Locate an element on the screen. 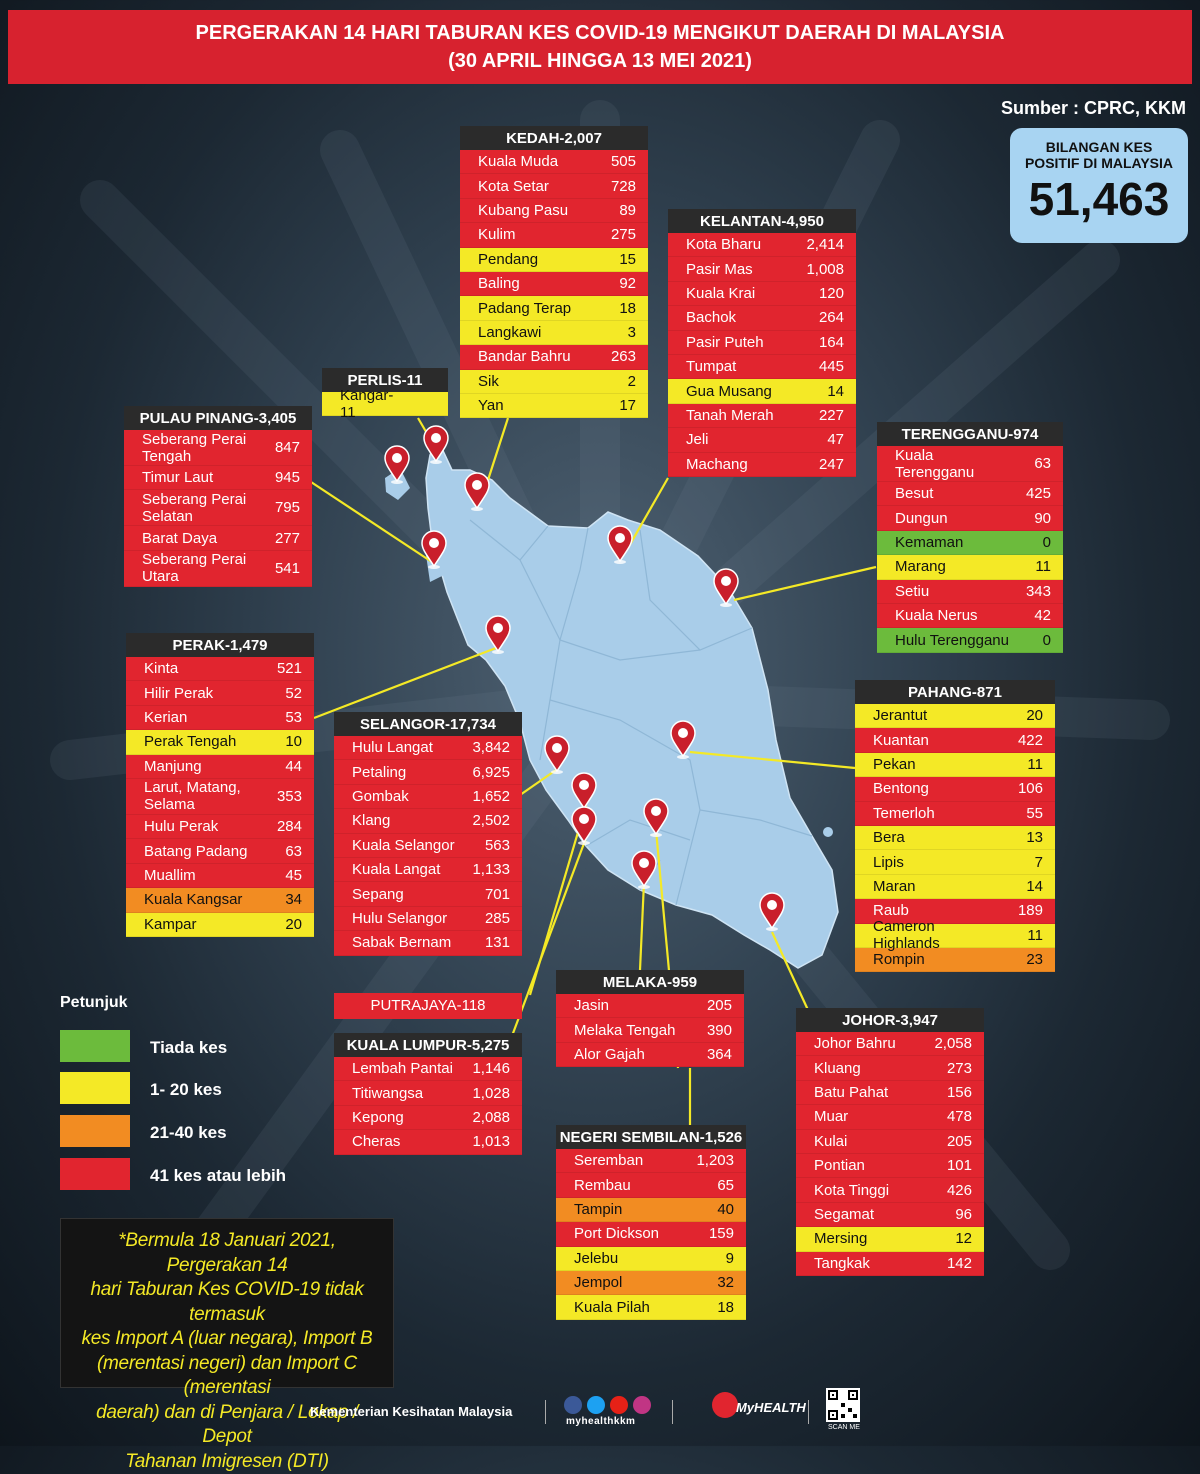 The height and width of the screenshot is (1474, 1200). district-name: Jeli is located at coordinates (745, 439).